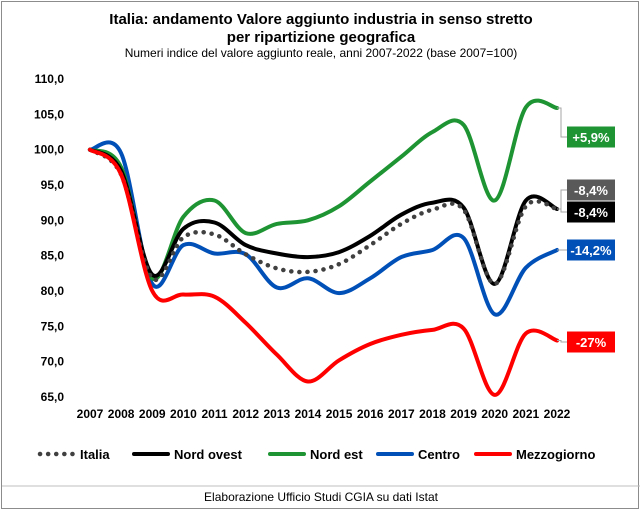 This screenshot has height=512, width=642. What do you see at coordinates (494, 414) in the screenshot?
I see `x-tick-label: 2020` at bounding box center [494, 414].